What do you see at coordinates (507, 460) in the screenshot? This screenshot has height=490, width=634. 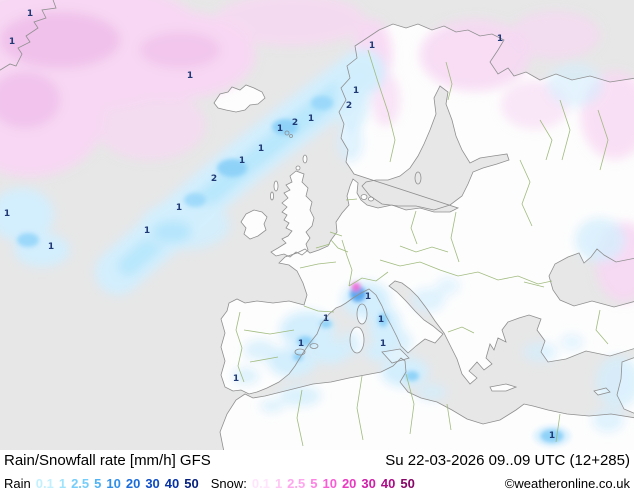 I see `map-datetime: Su 22-03-2026 09..09 UTC (12+285)` at bounding box center [507, 460].